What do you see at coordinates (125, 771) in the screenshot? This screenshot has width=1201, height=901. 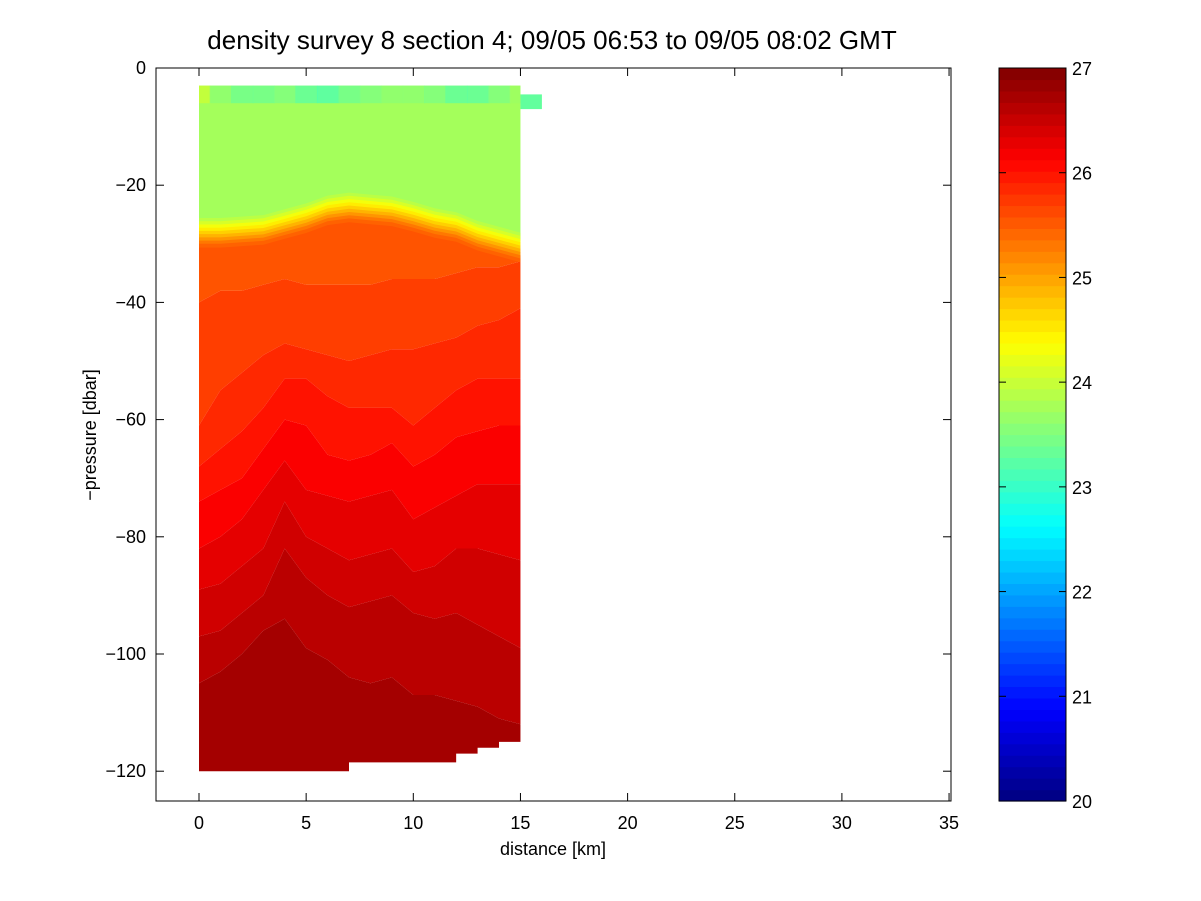 I see `y-tick-label: −120` at bounding box center [125, 771].